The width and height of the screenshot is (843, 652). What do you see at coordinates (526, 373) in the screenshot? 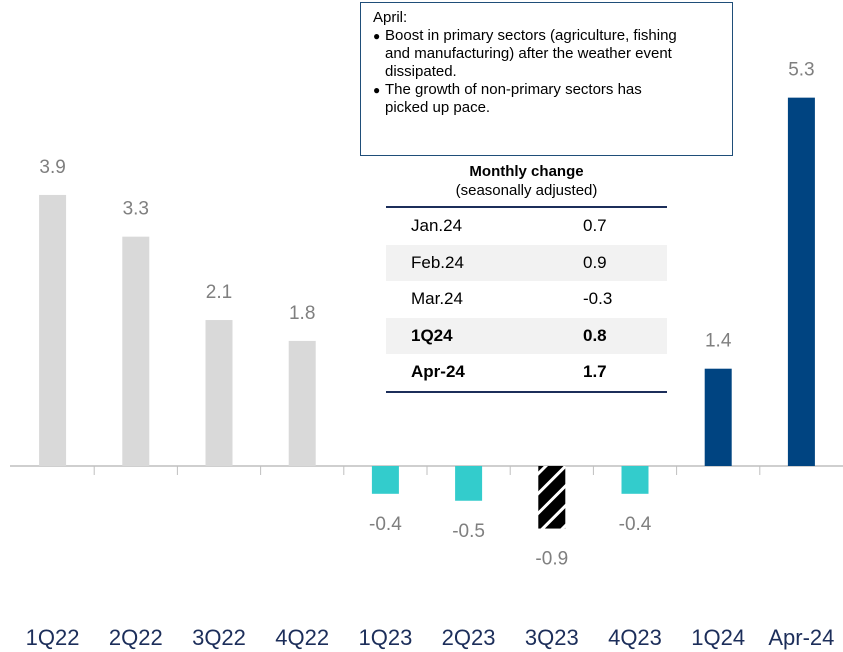
I see `table-row: Apr-24 1.7` at bounding box center [526, 373].